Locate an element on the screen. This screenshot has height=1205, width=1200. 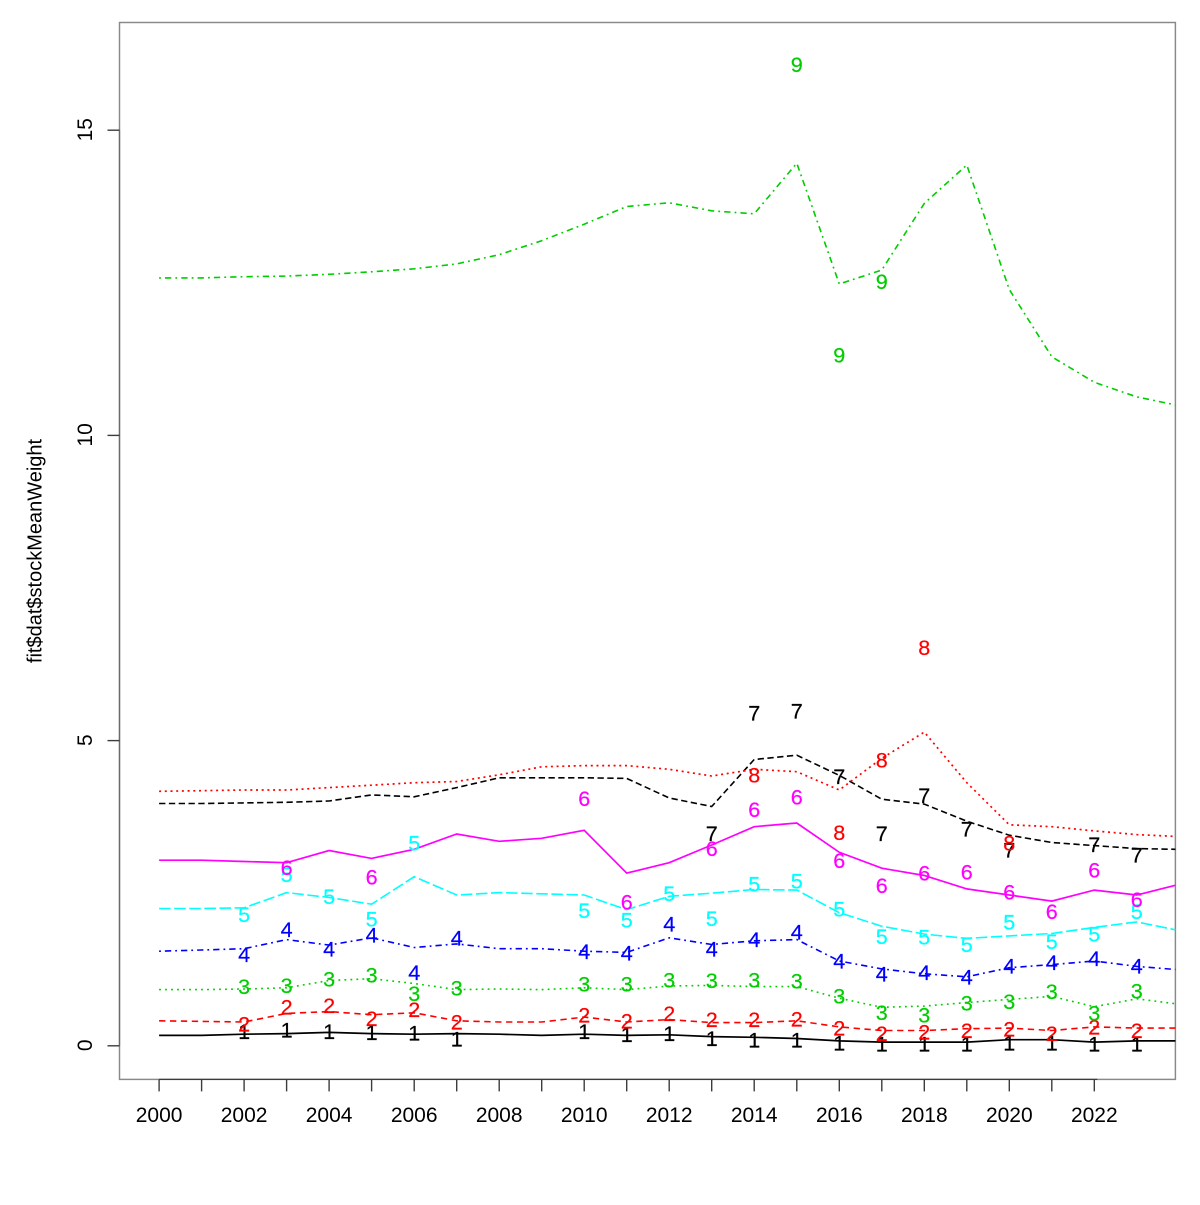
svg-text: 2004 is located at coordinates (329, 1115).